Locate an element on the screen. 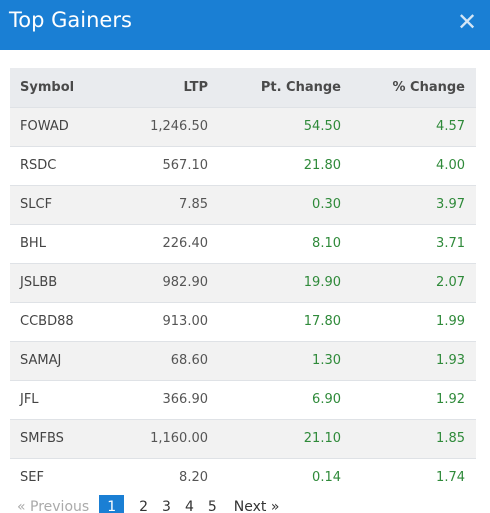 The image size is (490, 513). column-header-pct-change: % Change is located at coordinates (429, 87).